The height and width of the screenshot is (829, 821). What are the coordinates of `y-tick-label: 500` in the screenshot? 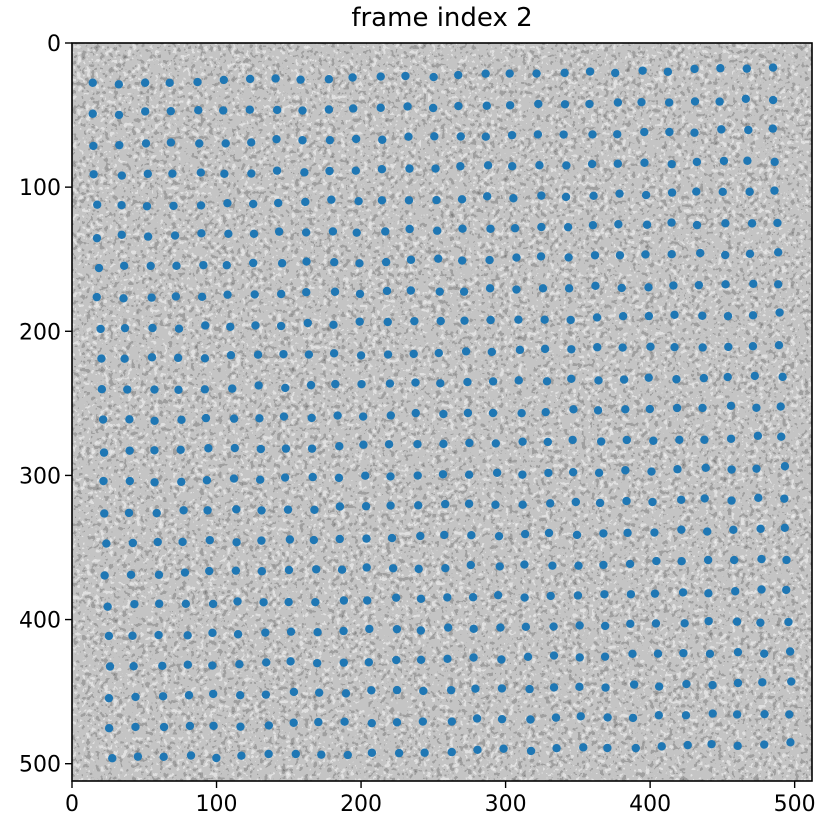 It's located at (40, 765).